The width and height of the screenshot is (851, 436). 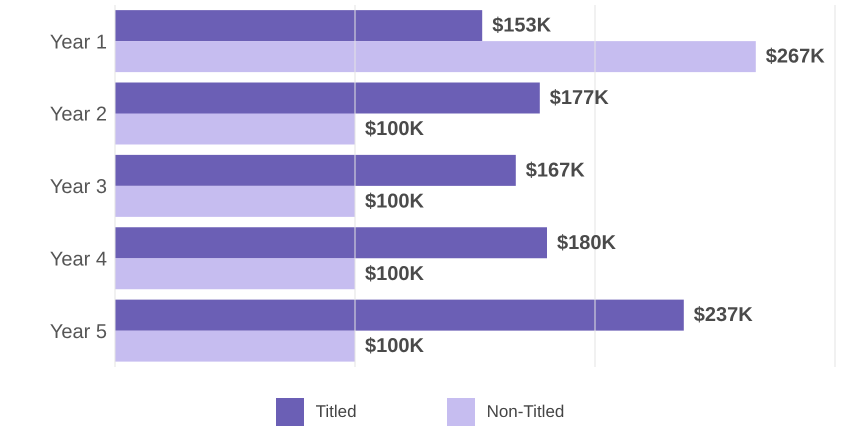 What do you see at coordinates (556, 170) in the screenshot?
I see `data-label: $167K` at bounding box center [556, 170].